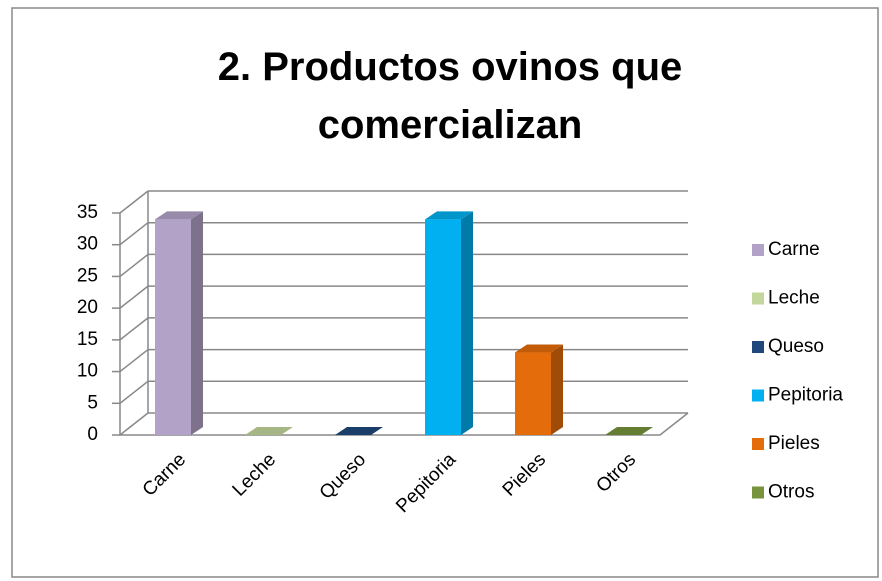  What do you see at coordinates (450, 96) in the screenshot?
I see `chart-title: 2. Productos ovinos que comercializan` at bounding box center [450, 96].